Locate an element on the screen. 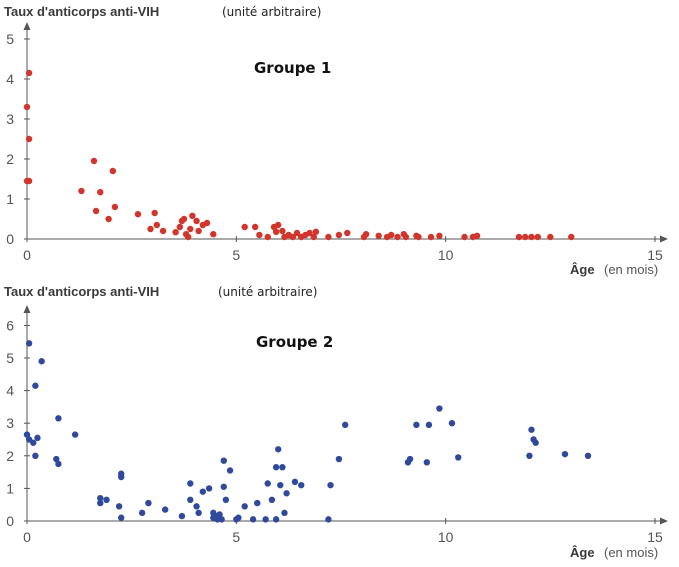  chart-1-x-tick-label: 0 is located at coordinates (27, 255).